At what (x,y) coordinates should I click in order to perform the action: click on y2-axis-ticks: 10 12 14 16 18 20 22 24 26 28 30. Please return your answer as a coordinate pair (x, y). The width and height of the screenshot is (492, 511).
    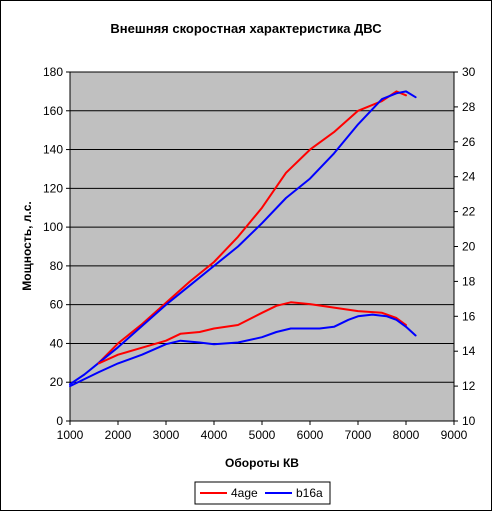
    Looking at the image, I should click on (465, 246).